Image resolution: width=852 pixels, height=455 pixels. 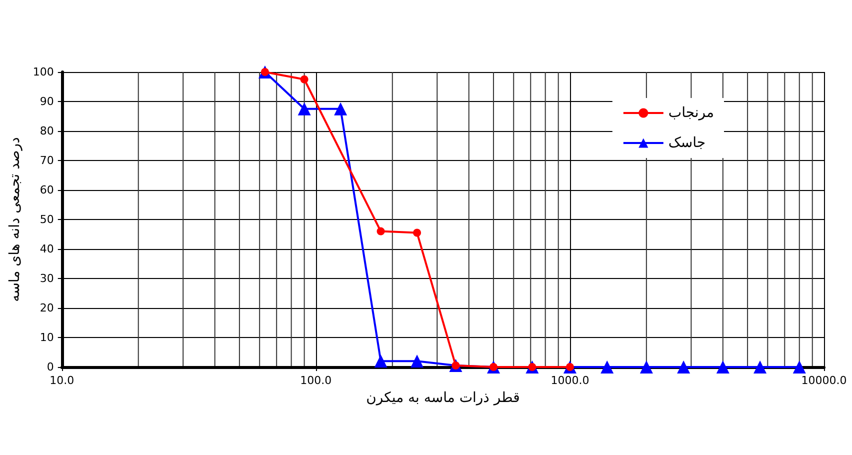 I want to click on x-tick-label: 10.0, so click(x=62, y=380).